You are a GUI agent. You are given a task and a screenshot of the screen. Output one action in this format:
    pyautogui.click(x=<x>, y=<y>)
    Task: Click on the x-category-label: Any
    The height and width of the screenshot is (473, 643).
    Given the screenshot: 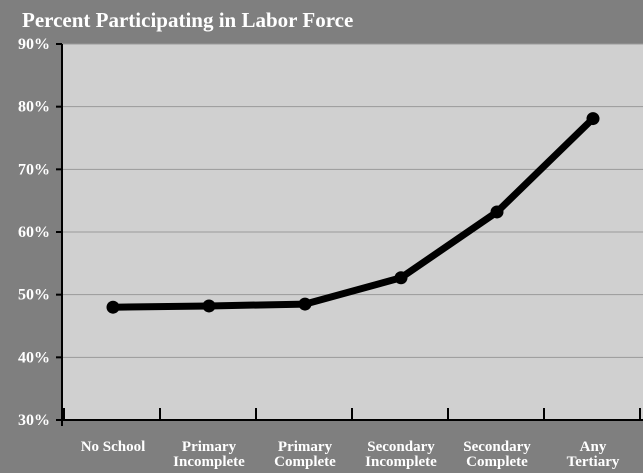 What is the action you would take?
    pyautogui.click(x=593, y=447)
    